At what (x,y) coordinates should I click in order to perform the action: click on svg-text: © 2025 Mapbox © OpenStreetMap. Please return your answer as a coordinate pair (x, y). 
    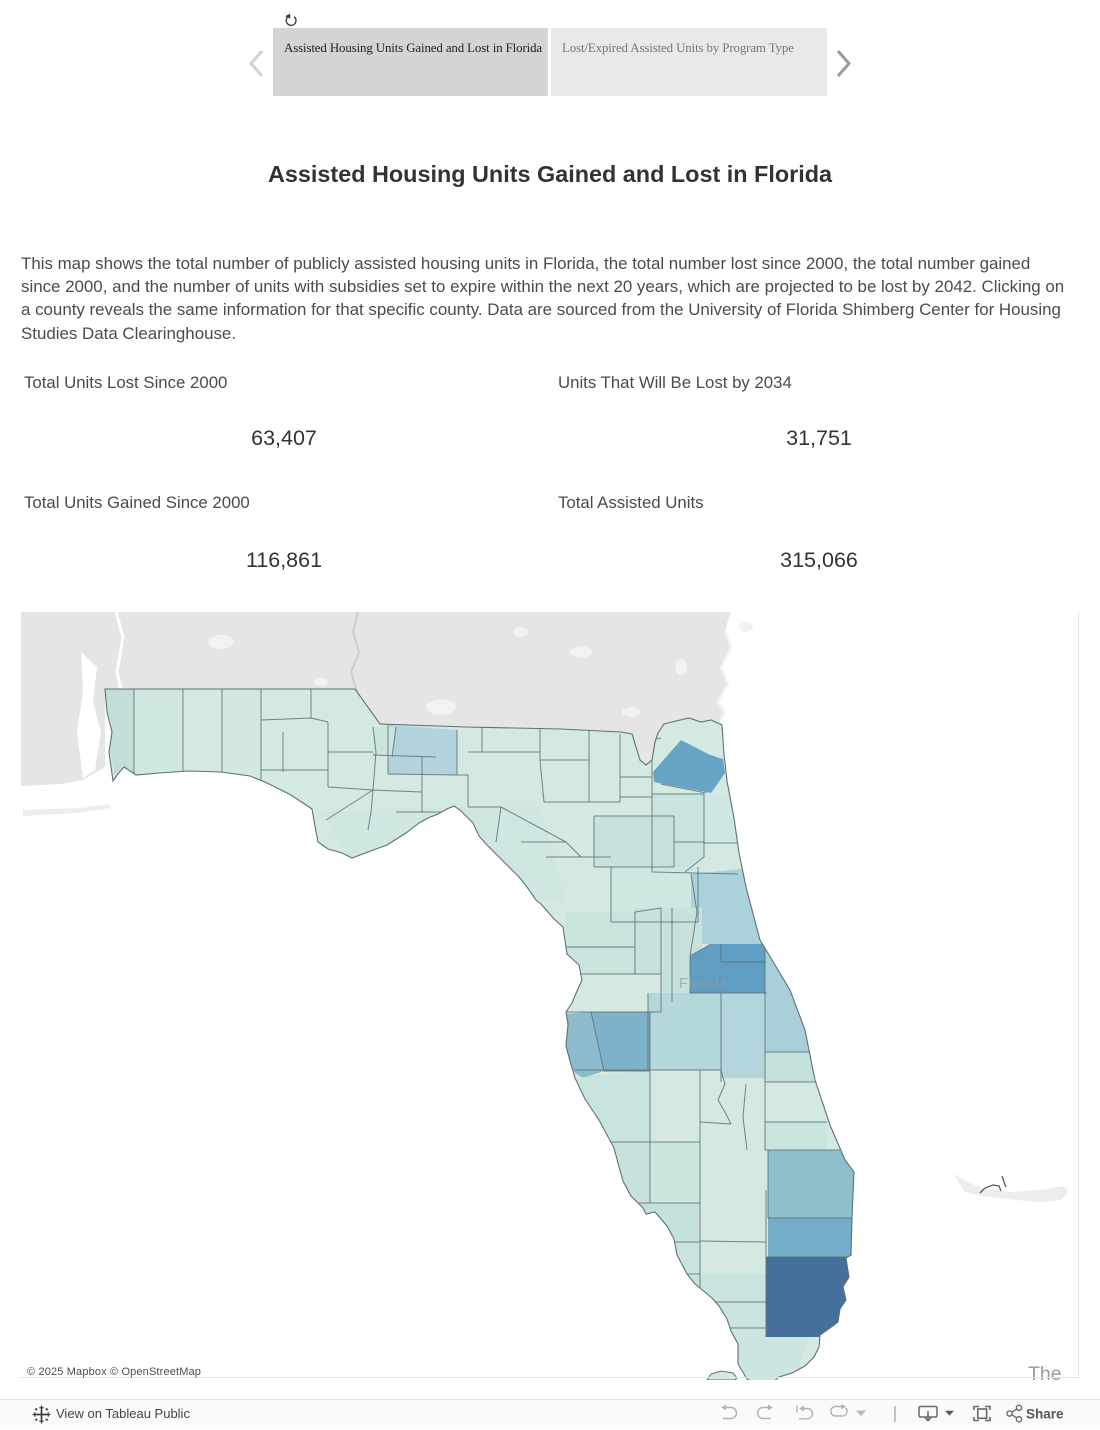
    Looking at the image, I should click on (114, 1372).